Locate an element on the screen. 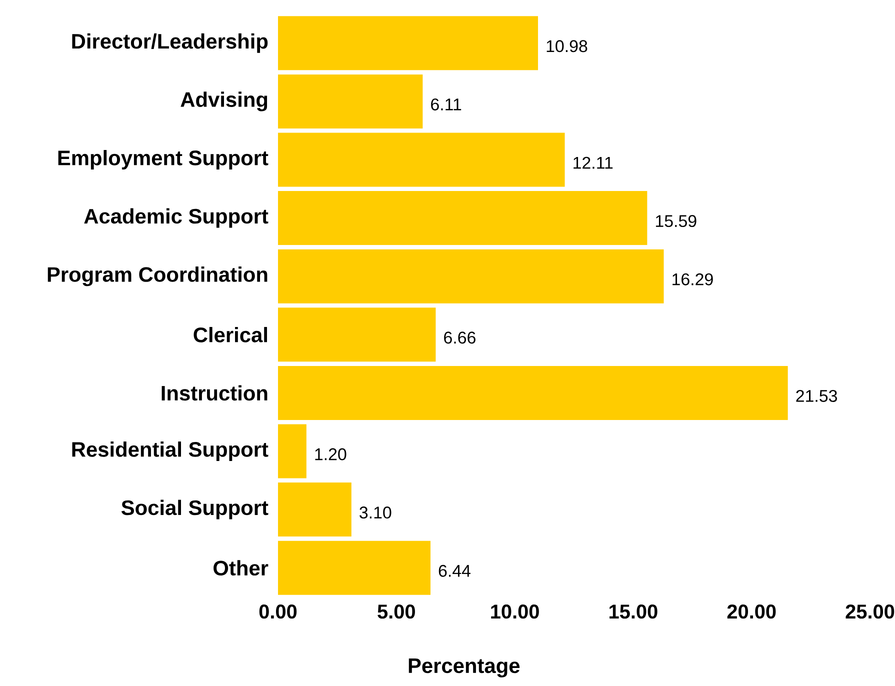 This screenshot has height=686, width=895. y-tick-label: Director/Leadership is located at coordinates (170, 43).